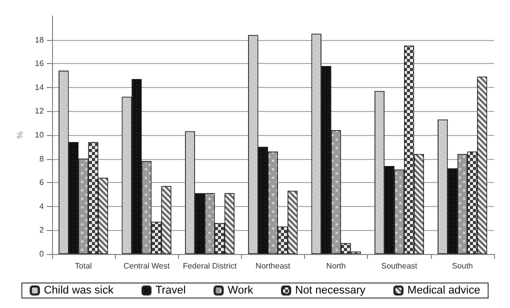  What do you see at coordinates (171, 290) in the screenshot?
I see `legend-label: Travel` at bounding box center [171, 290].